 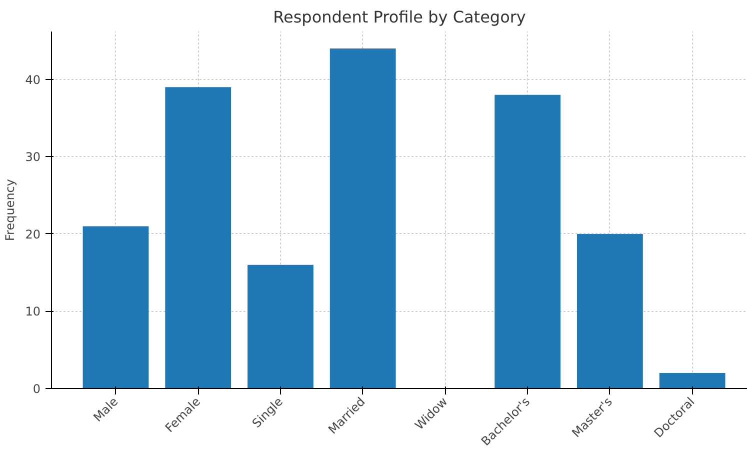 I want to click on y-tick-label: 0, so click(x=36, y=389).